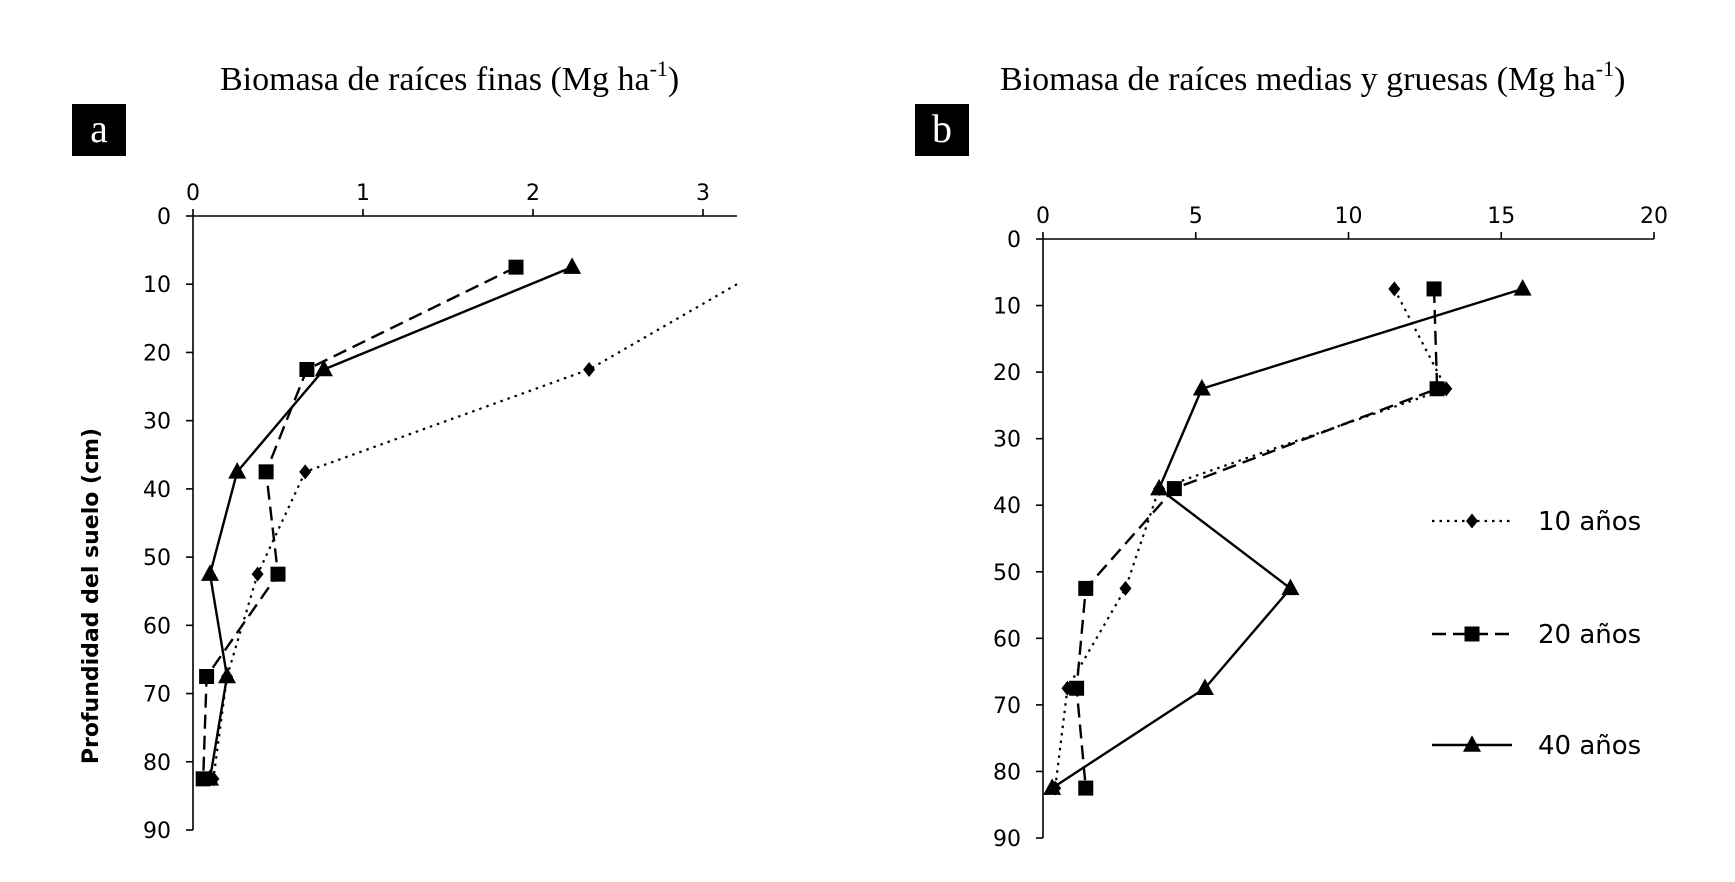 The width and height of the screenshot is (1735, 882). Describe the element at coordinates (157, 763) in the screenshot. I see `panel-0-y-tick-label: 80` at that location.